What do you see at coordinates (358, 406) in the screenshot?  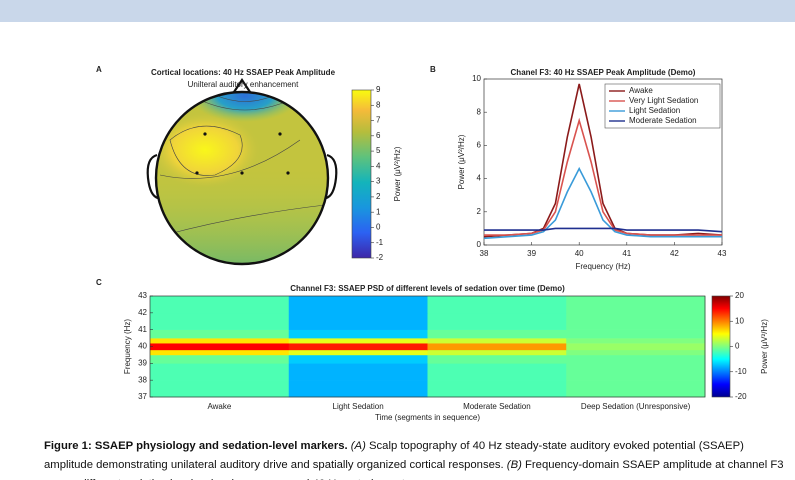 I see `x-tick-label: Light Sedation` at bounding box center [358, 406].